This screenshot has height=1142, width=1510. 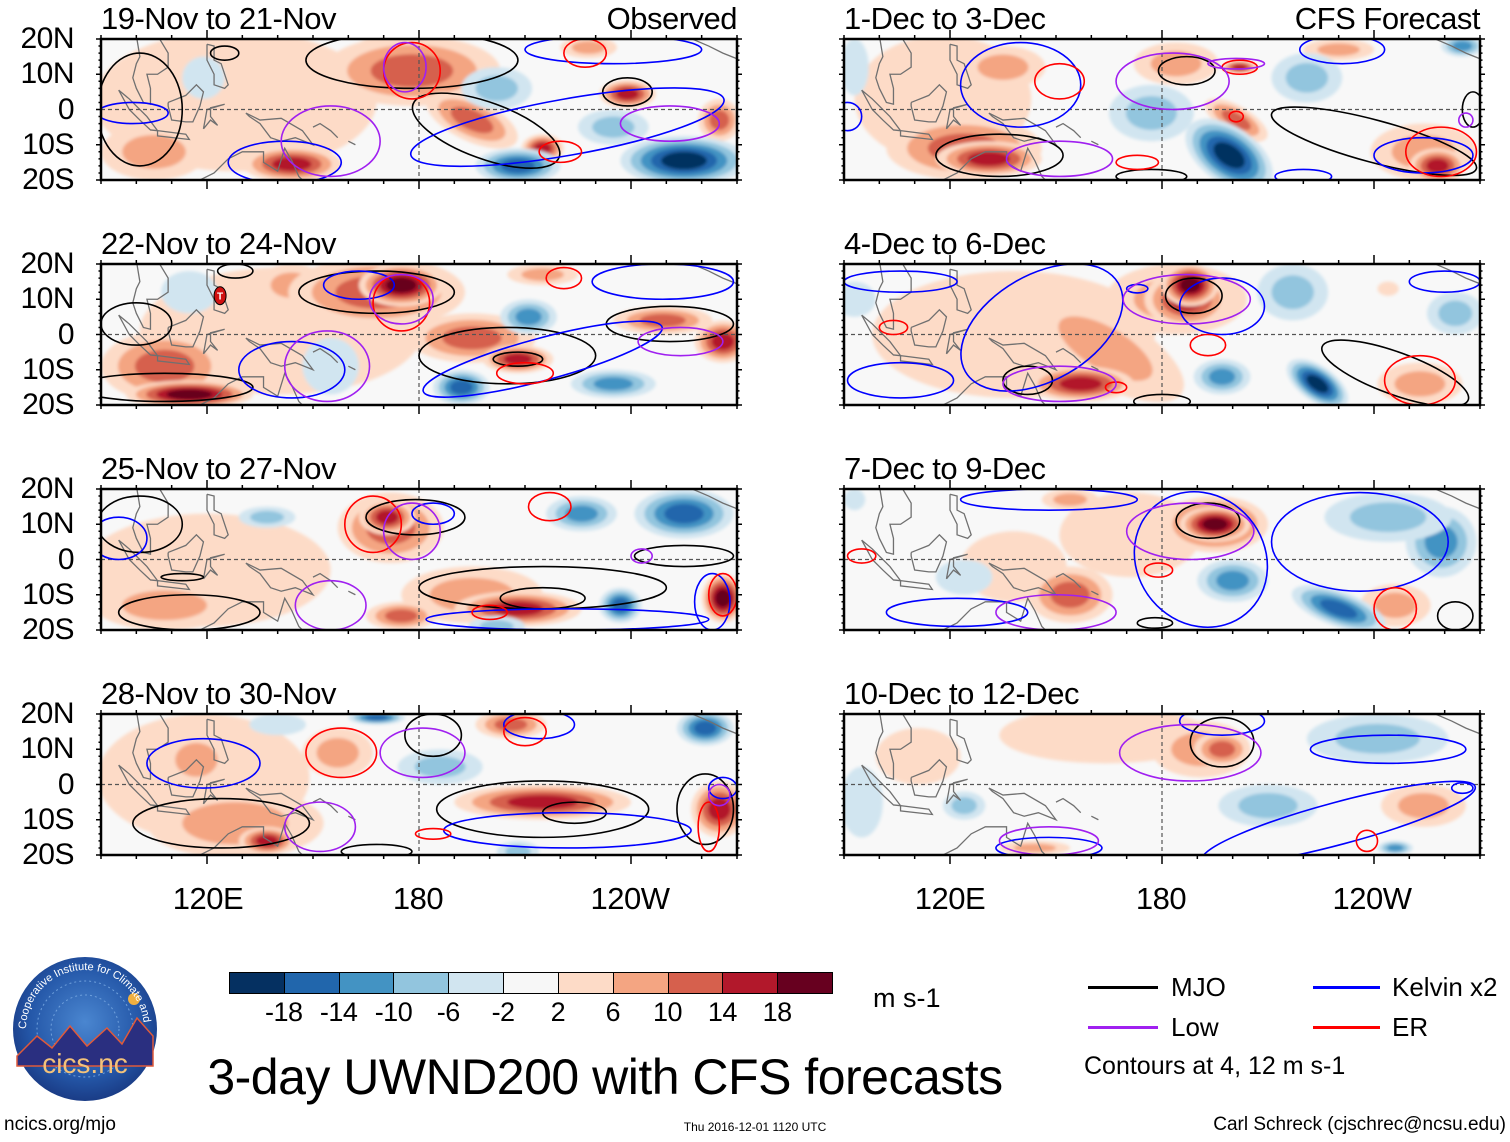 I want to click on lon-label-120w: 120W, so click(x=1372, y=898).